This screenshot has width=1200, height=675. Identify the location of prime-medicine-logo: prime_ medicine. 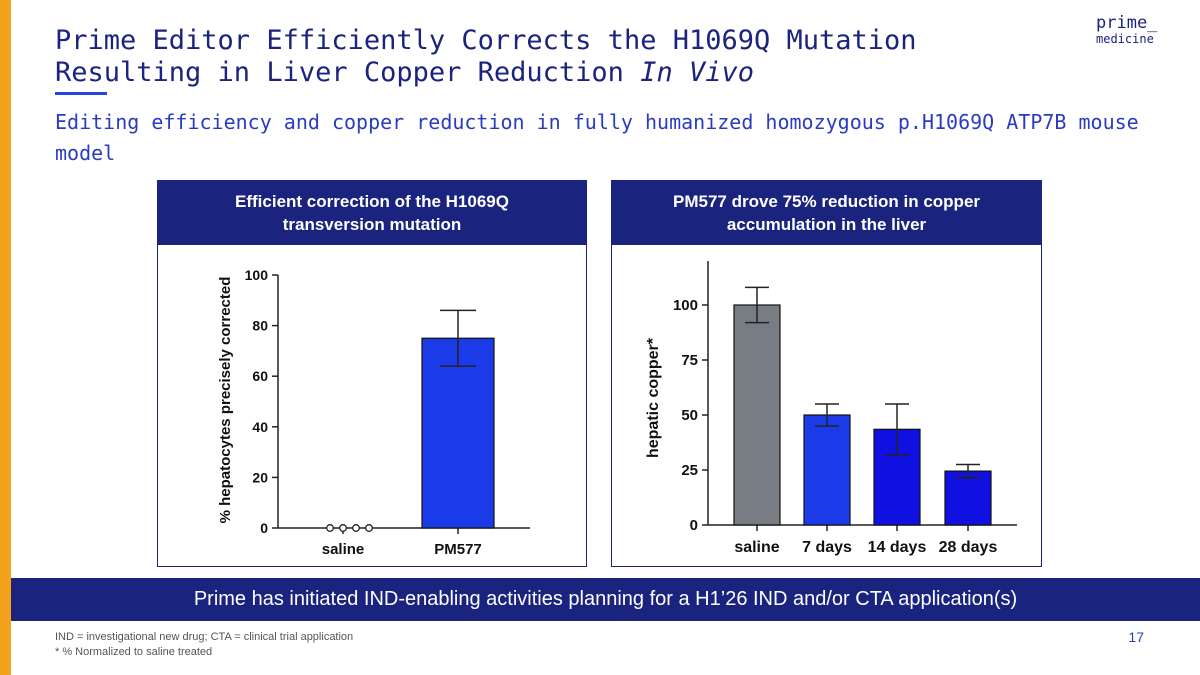
(1126, 30).